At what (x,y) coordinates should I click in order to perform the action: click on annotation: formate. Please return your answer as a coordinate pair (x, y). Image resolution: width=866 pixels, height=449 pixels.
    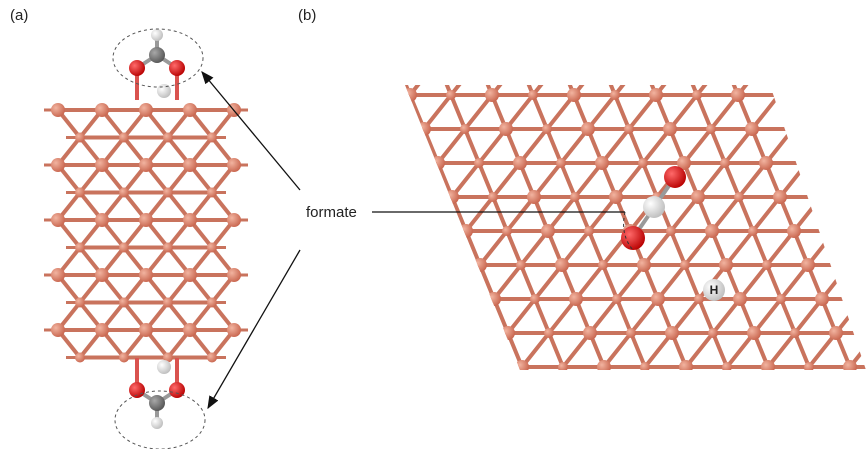
    Looking at the image, I should click on (331, 212).